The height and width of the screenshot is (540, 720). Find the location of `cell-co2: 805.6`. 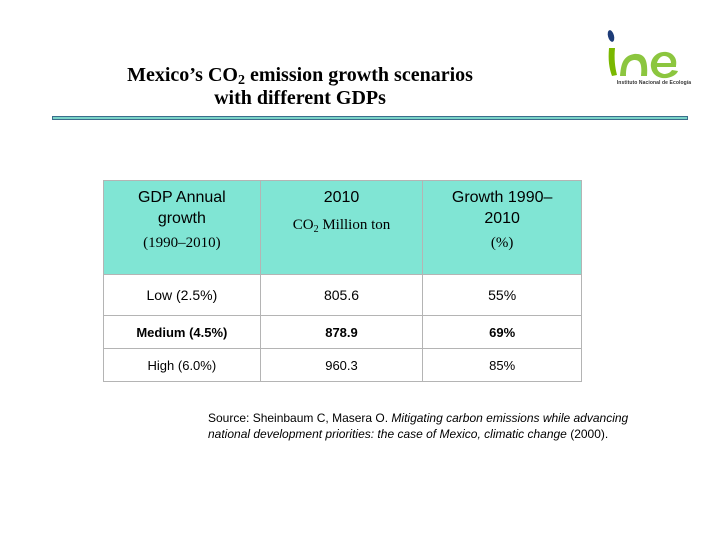

cell-co2: 805.6 is located at coordinates (341, 295).